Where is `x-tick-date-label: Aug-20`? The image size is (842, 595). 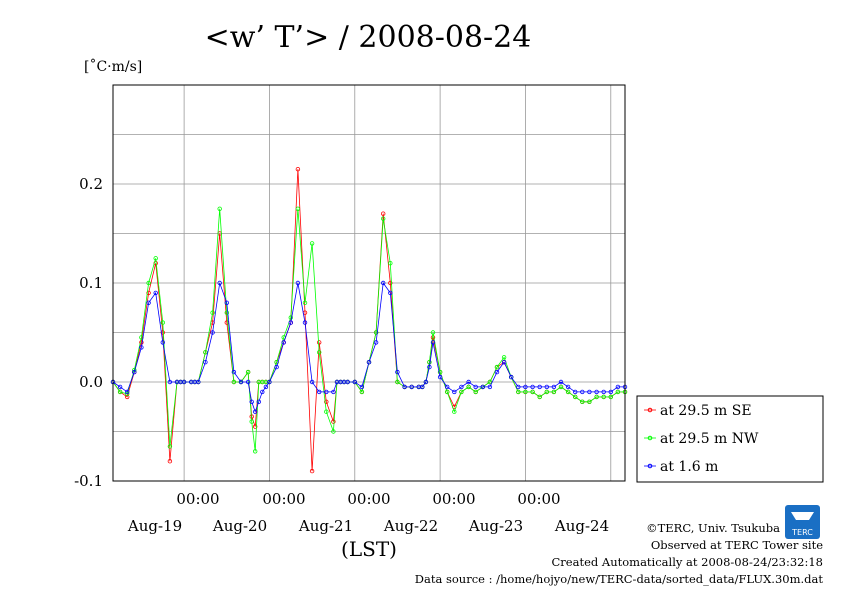 x-tick-date-label: Aug-20 is located at coordinates (239, 526).